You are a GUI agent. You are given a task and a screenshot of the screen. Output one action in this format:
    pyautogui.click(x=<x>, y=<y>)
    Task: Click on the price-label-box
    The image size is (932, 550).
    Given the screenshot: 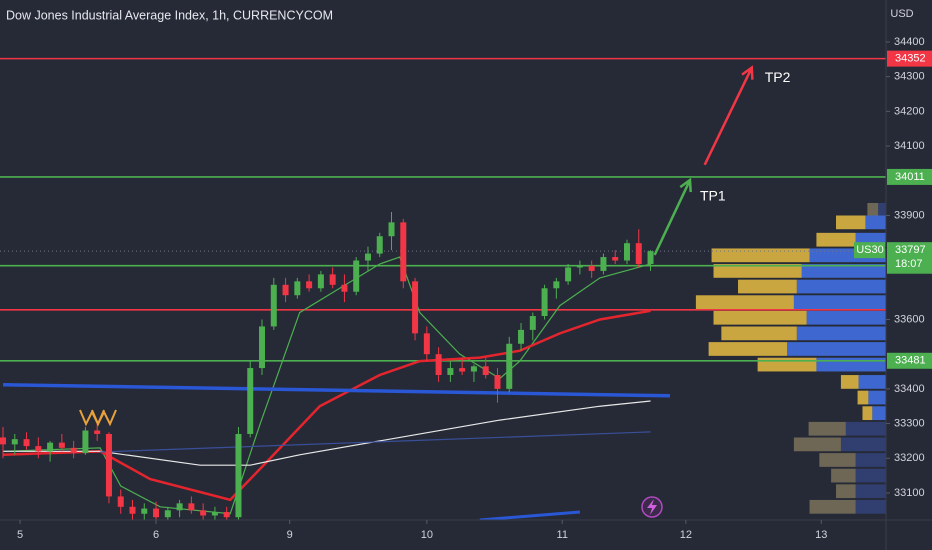 What is the action you would take?
    pyautogui.click(x=909, y=58)
    